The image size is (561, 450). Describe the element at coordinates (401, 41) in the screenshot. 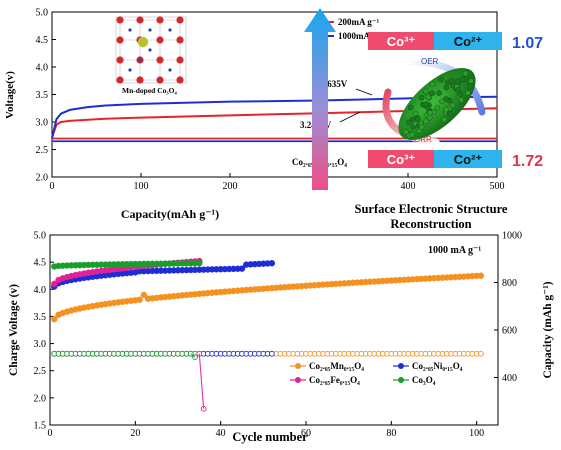

I see `top-co3-label: Co³⁺` at that location.